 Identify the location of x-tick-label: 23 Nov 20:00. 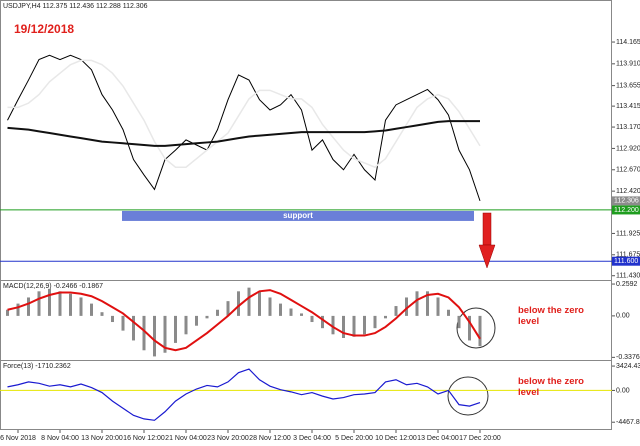
(228, 438).